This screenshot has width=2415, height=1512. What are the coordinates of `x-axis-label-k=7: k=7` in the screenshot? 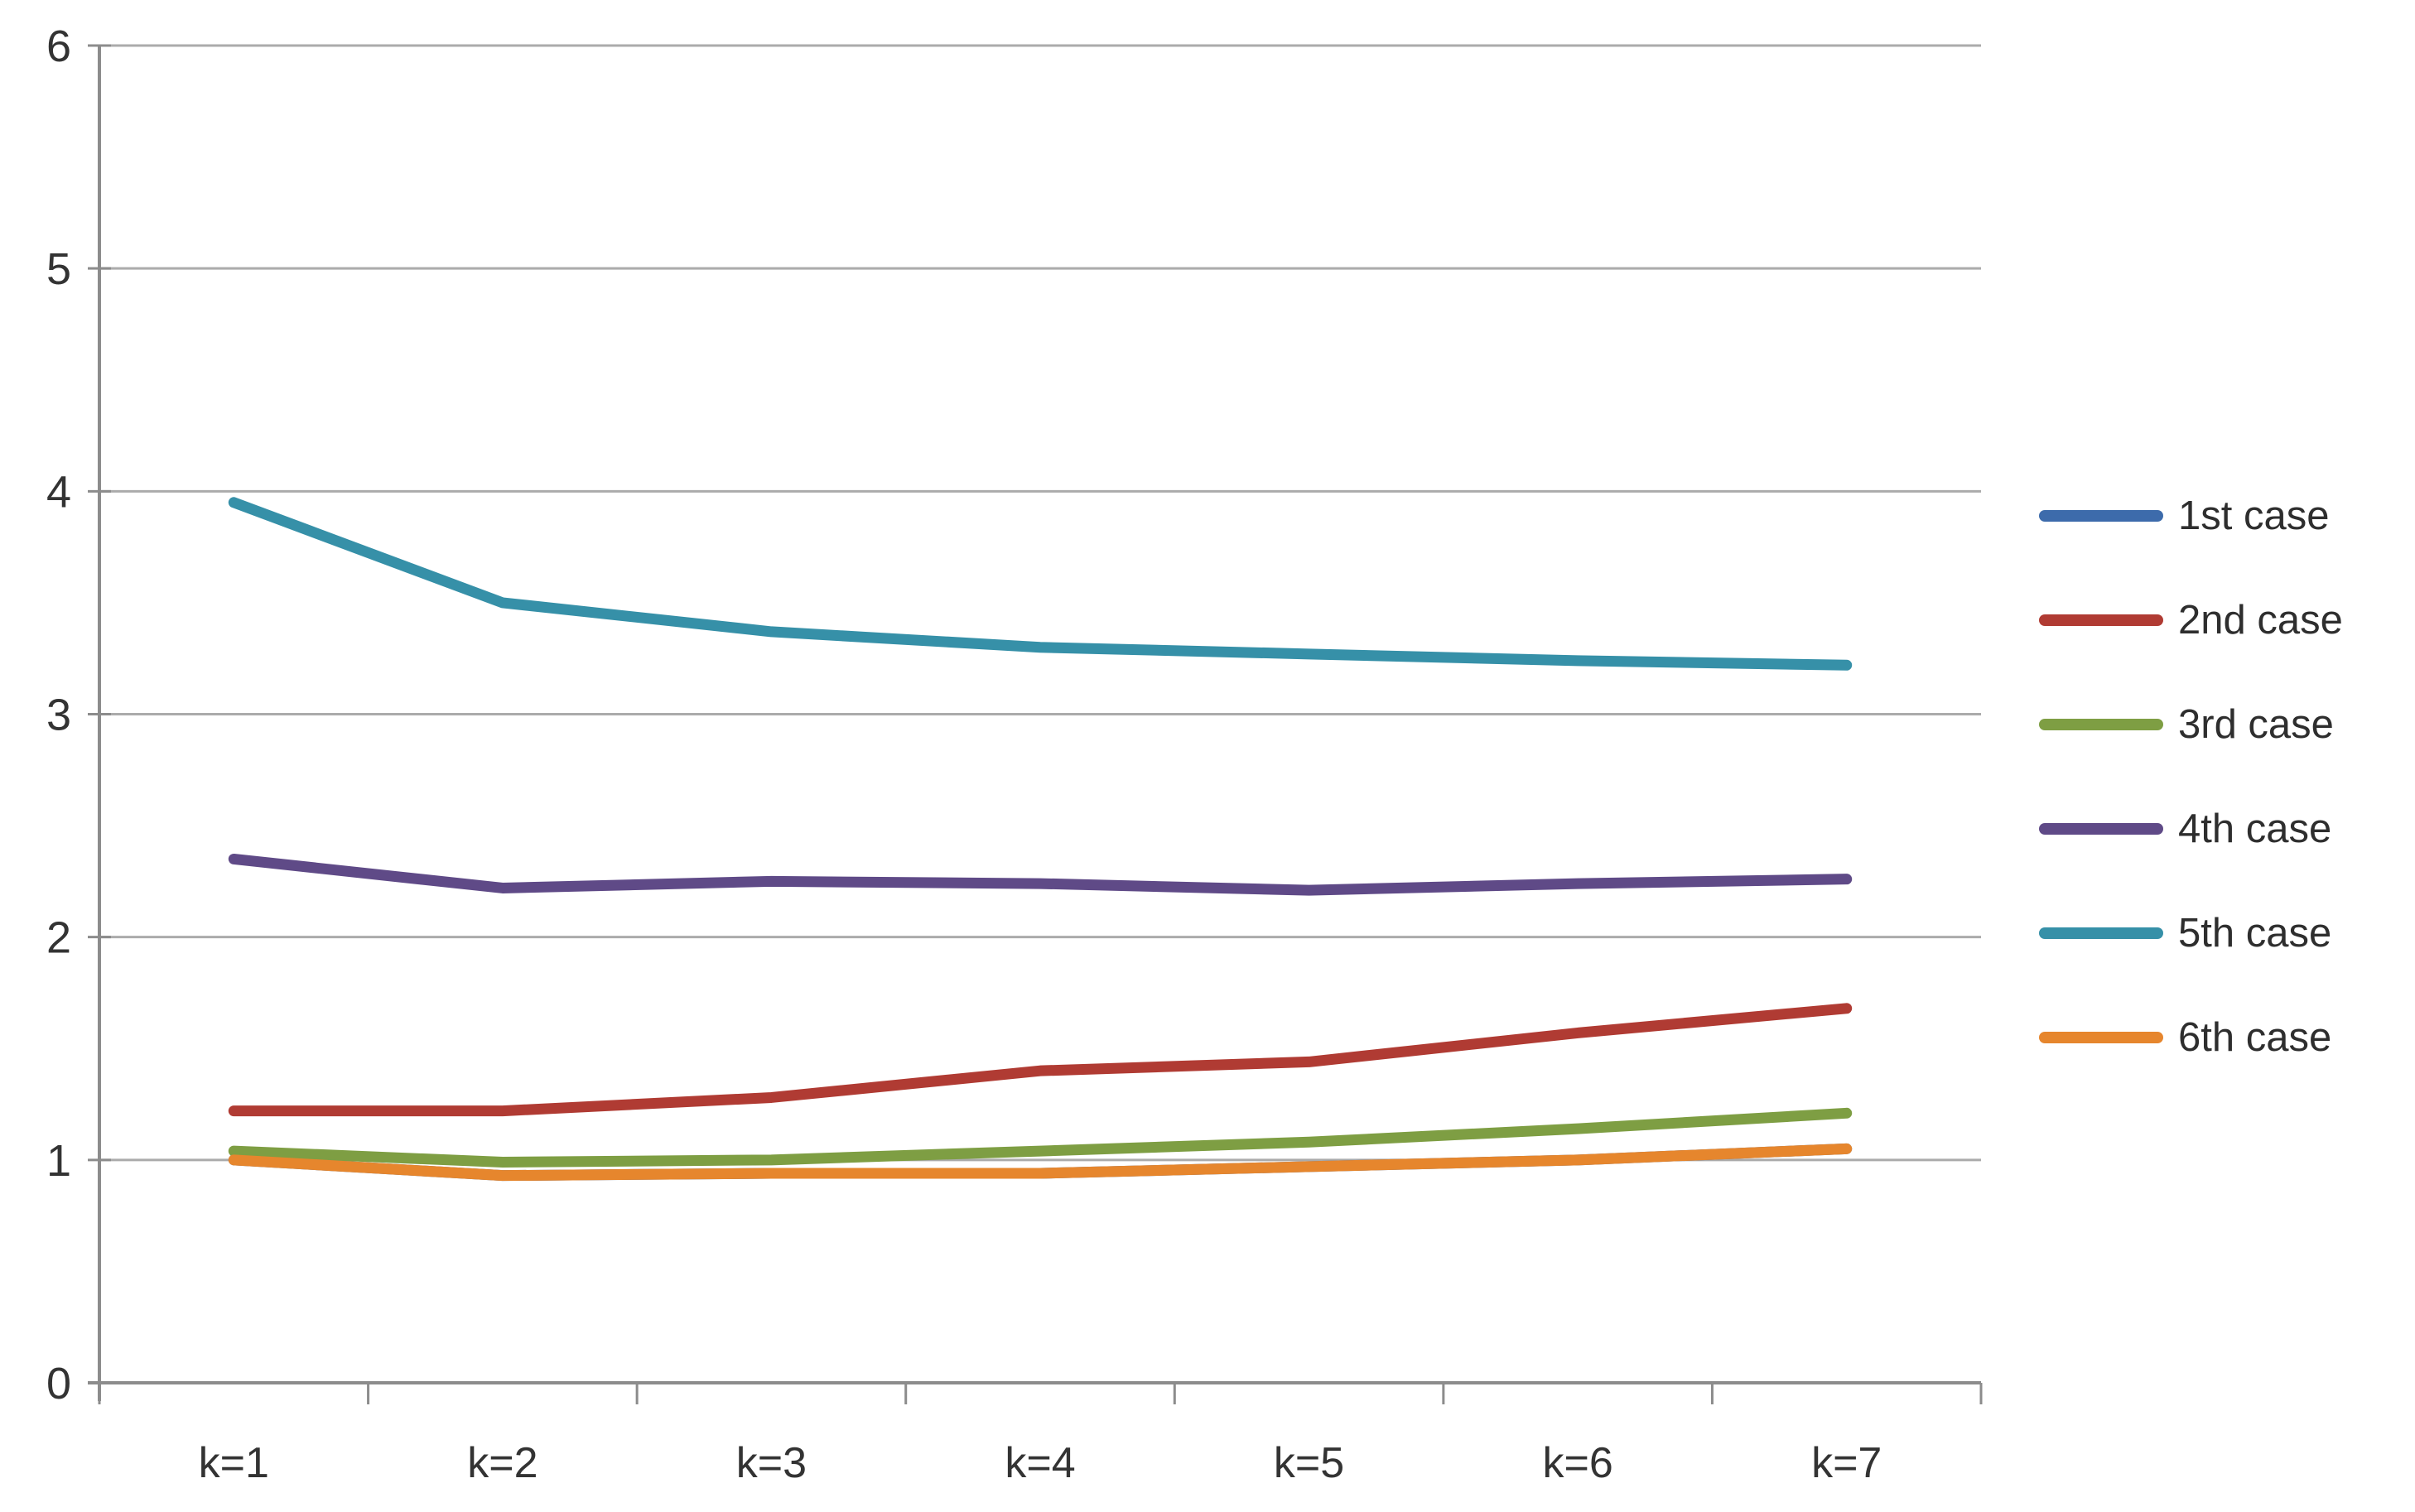 It's located at (1846, 1463).